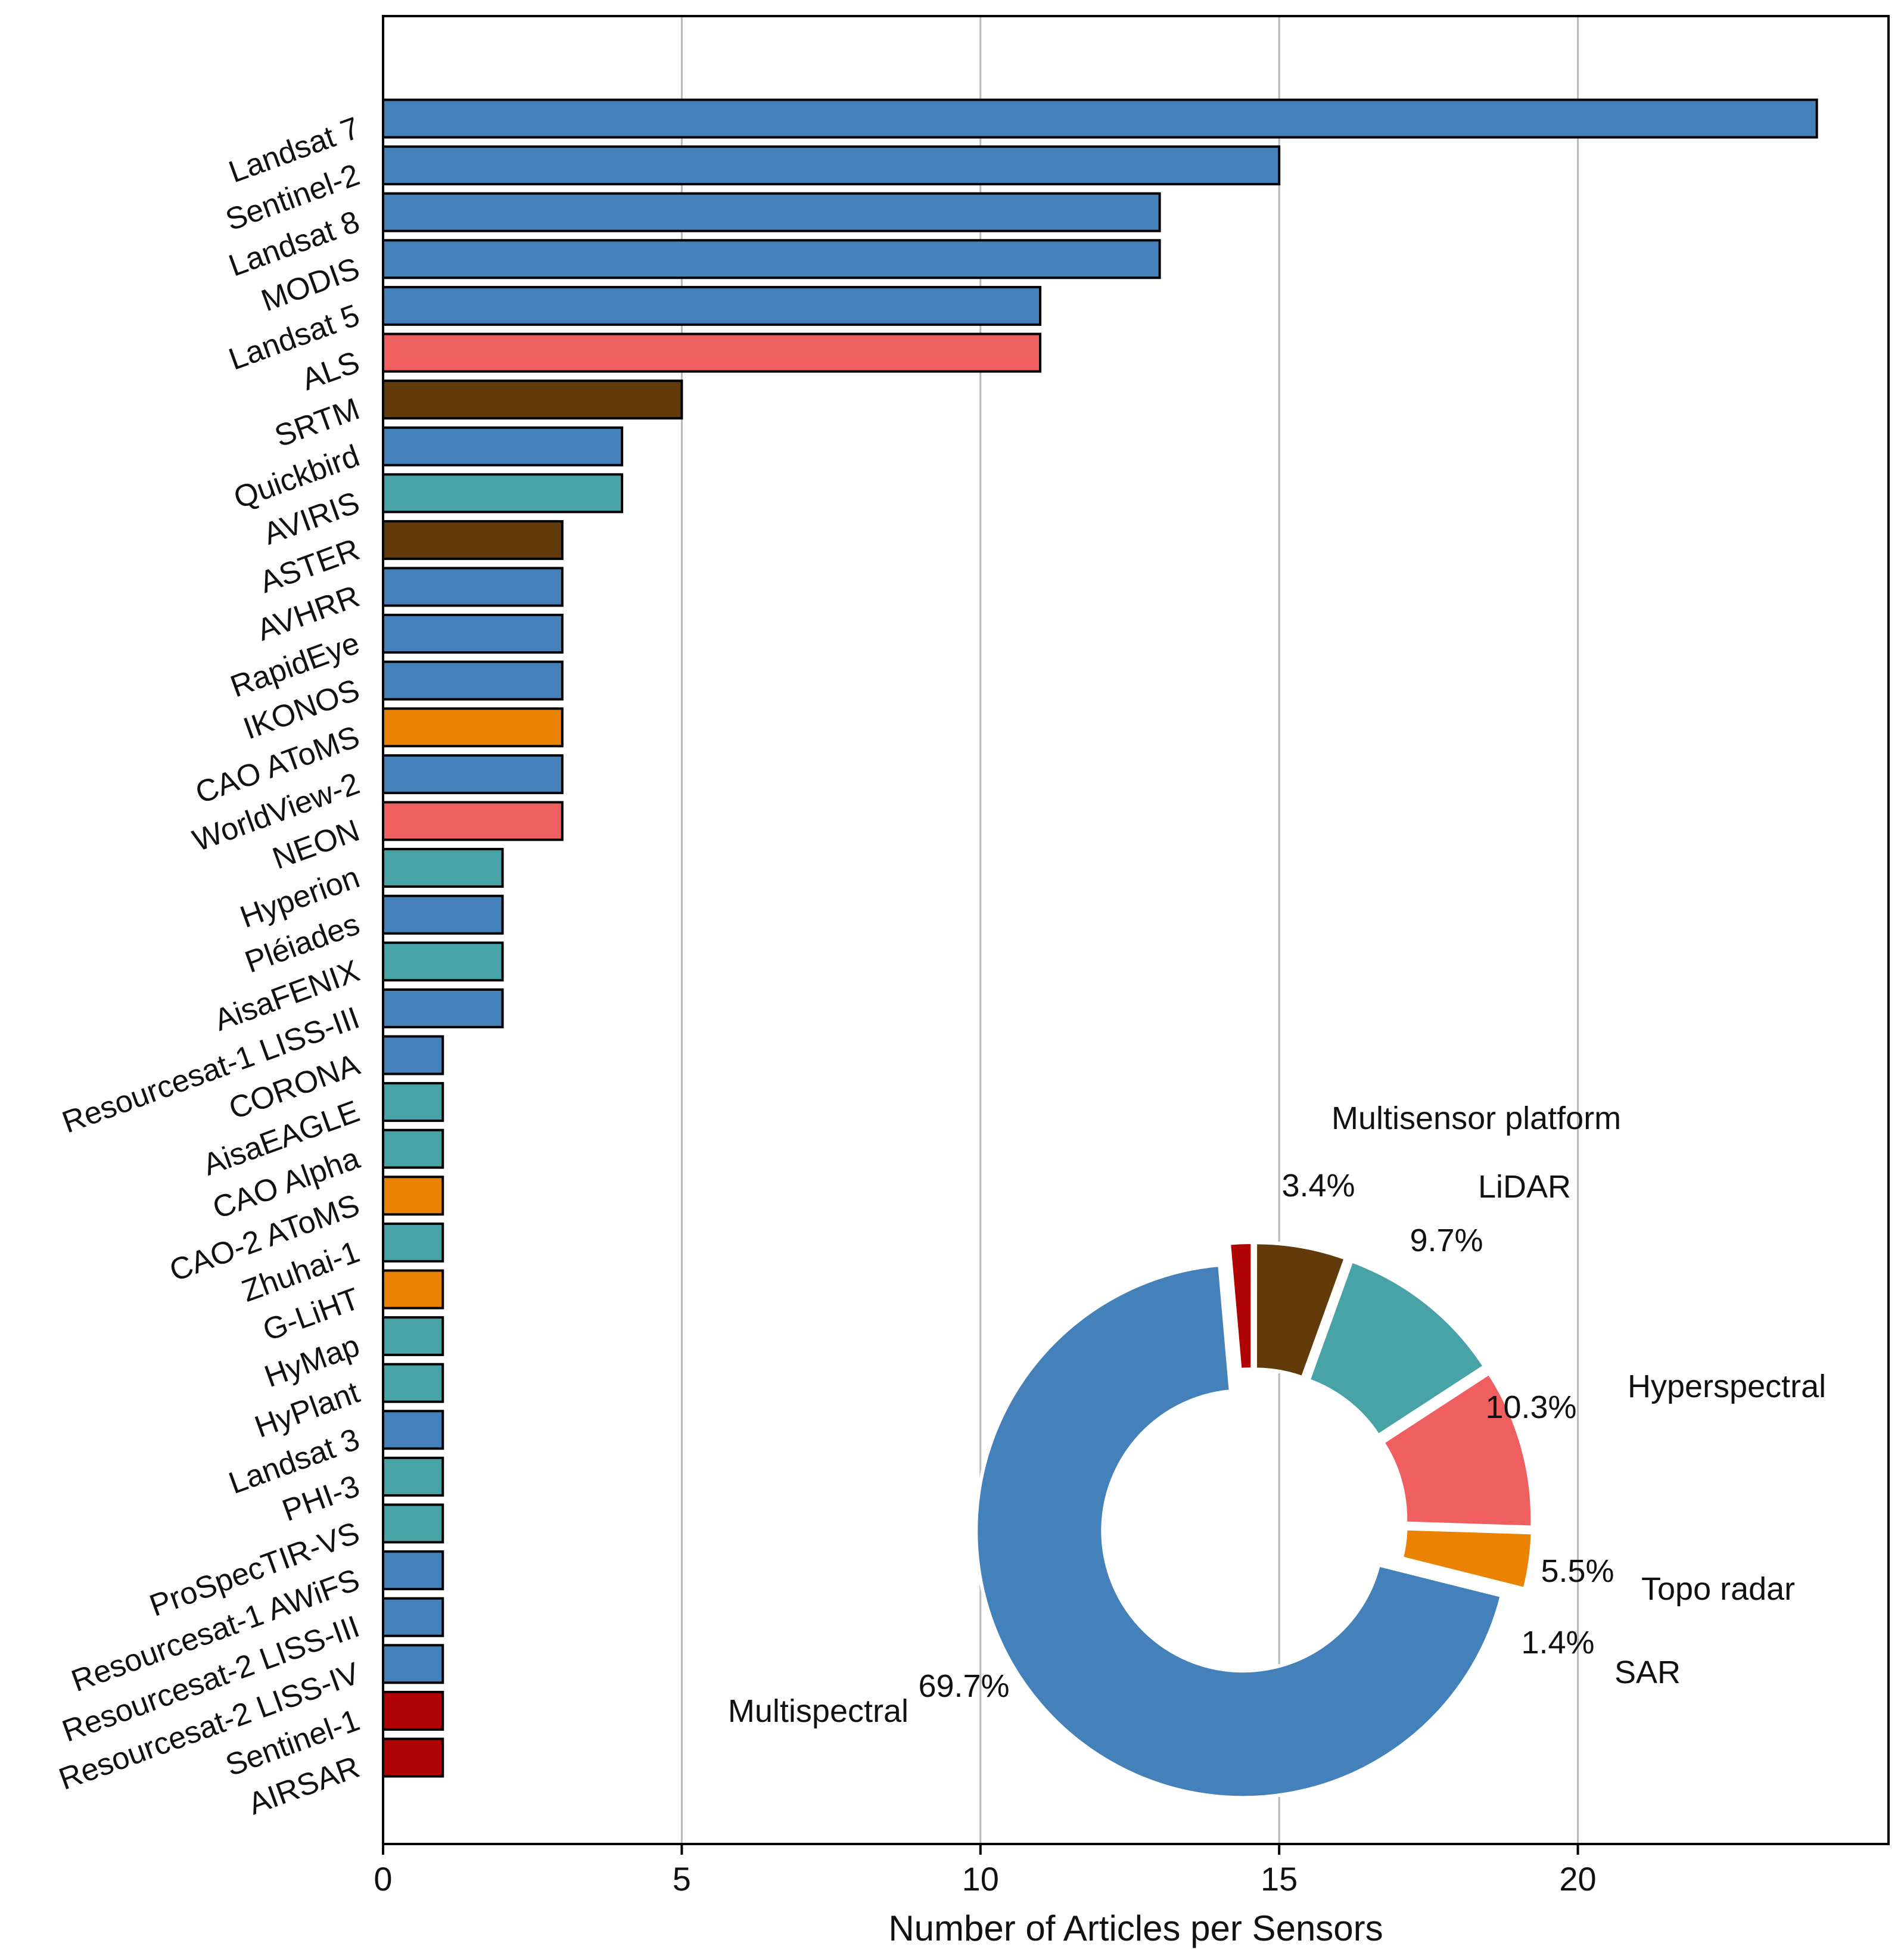 The image size is (1904, 1959). Describe the element at coordinates (1647, 1672) in the screenshot. I see `donut-name-sar: SAR` at that location.